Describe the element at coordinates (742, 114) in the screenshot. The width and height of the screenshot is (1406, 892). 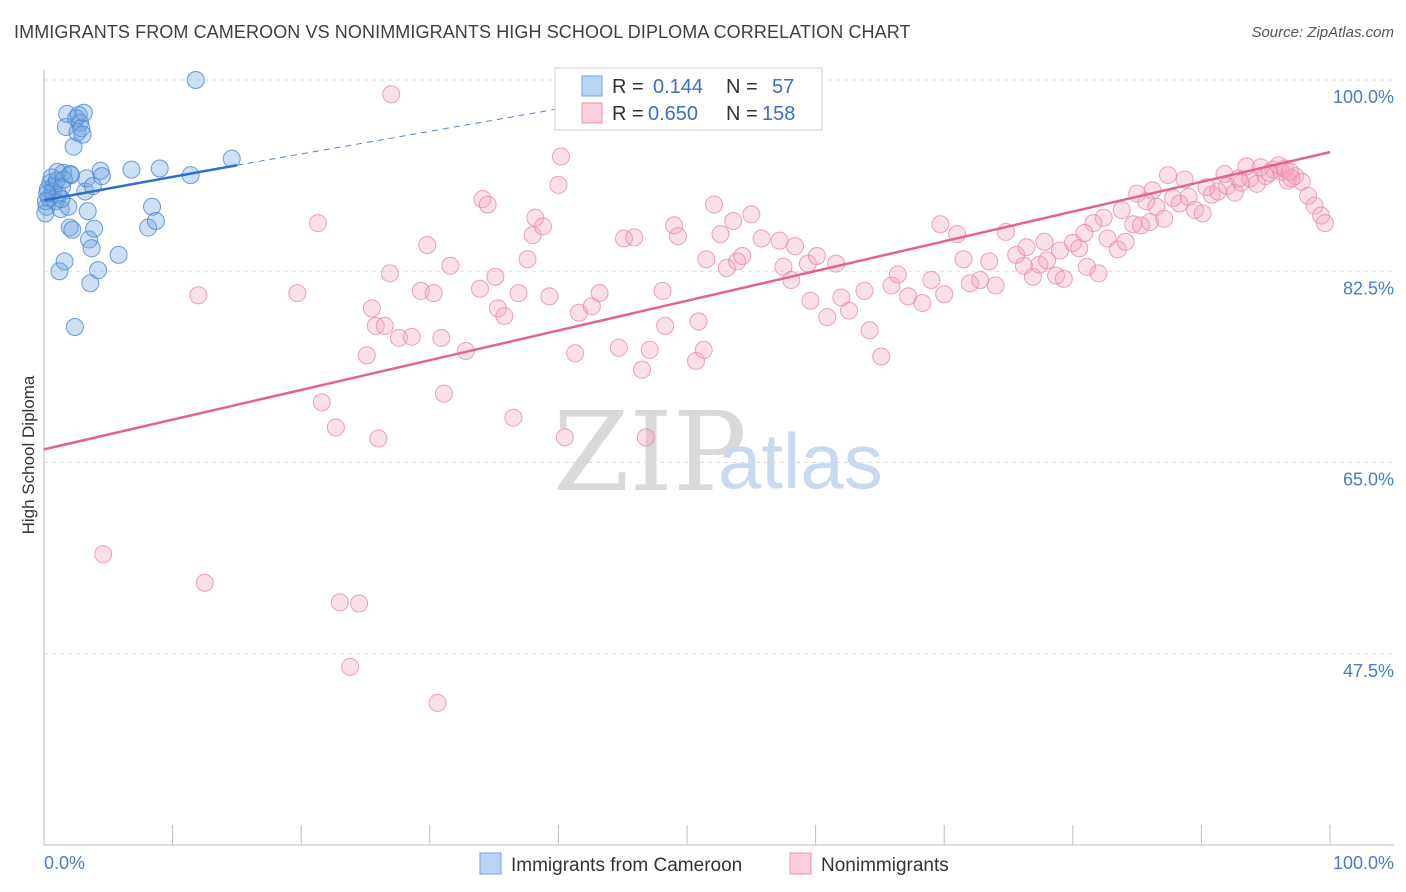
I see `legend-n-label-2: N =` at that location.